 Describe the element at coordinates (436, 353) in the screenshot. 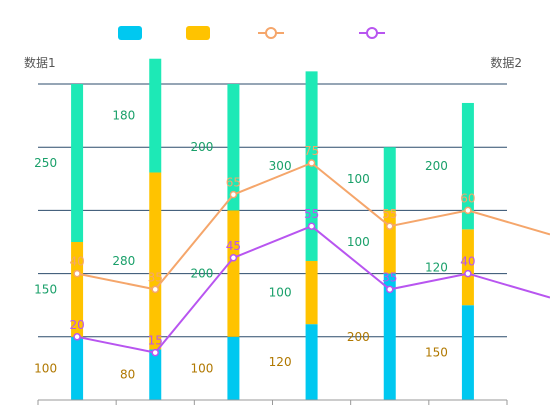

I see `bar-label-5-stack-0: 150` at that location.